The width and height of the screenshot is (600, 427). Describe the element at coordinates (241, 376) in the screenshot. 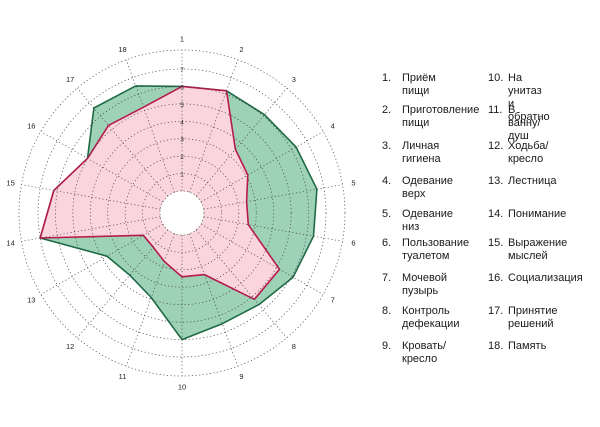

I see `axis-label: 9` at that location.